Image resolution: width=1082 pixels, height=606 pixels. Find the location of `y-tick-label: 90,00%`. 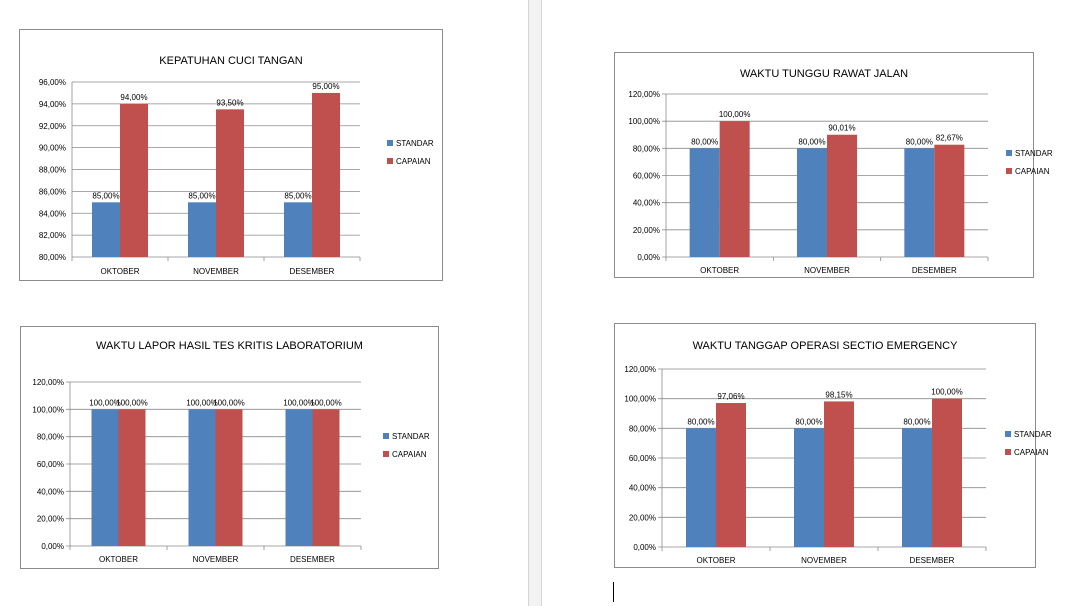

y-tick-label: 90,00% is located at coordinates (52, 148).